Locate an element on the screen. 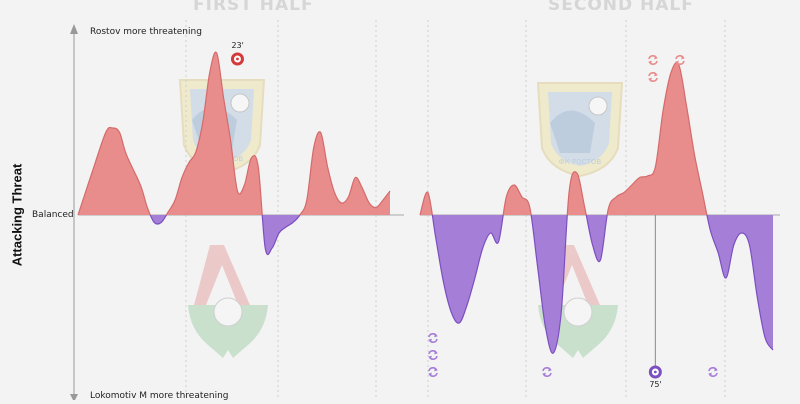 The image size is (800, 404). y-axis is located at coordinates (74, 213).